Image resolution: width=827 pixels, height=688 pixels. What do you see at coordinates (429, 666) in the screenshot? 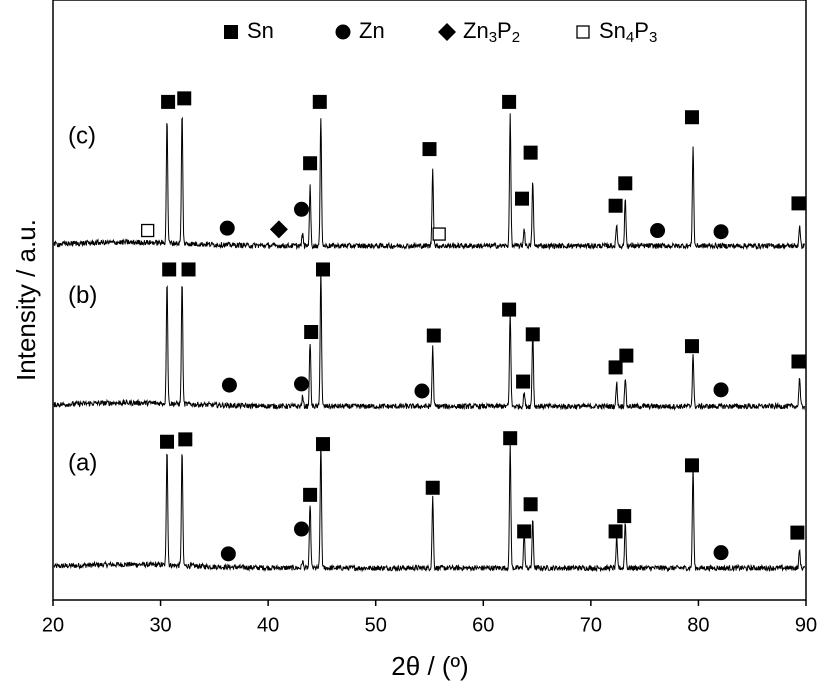
I see `x-axis-title: 2θ / (º)` at bounding box center [429, 666].